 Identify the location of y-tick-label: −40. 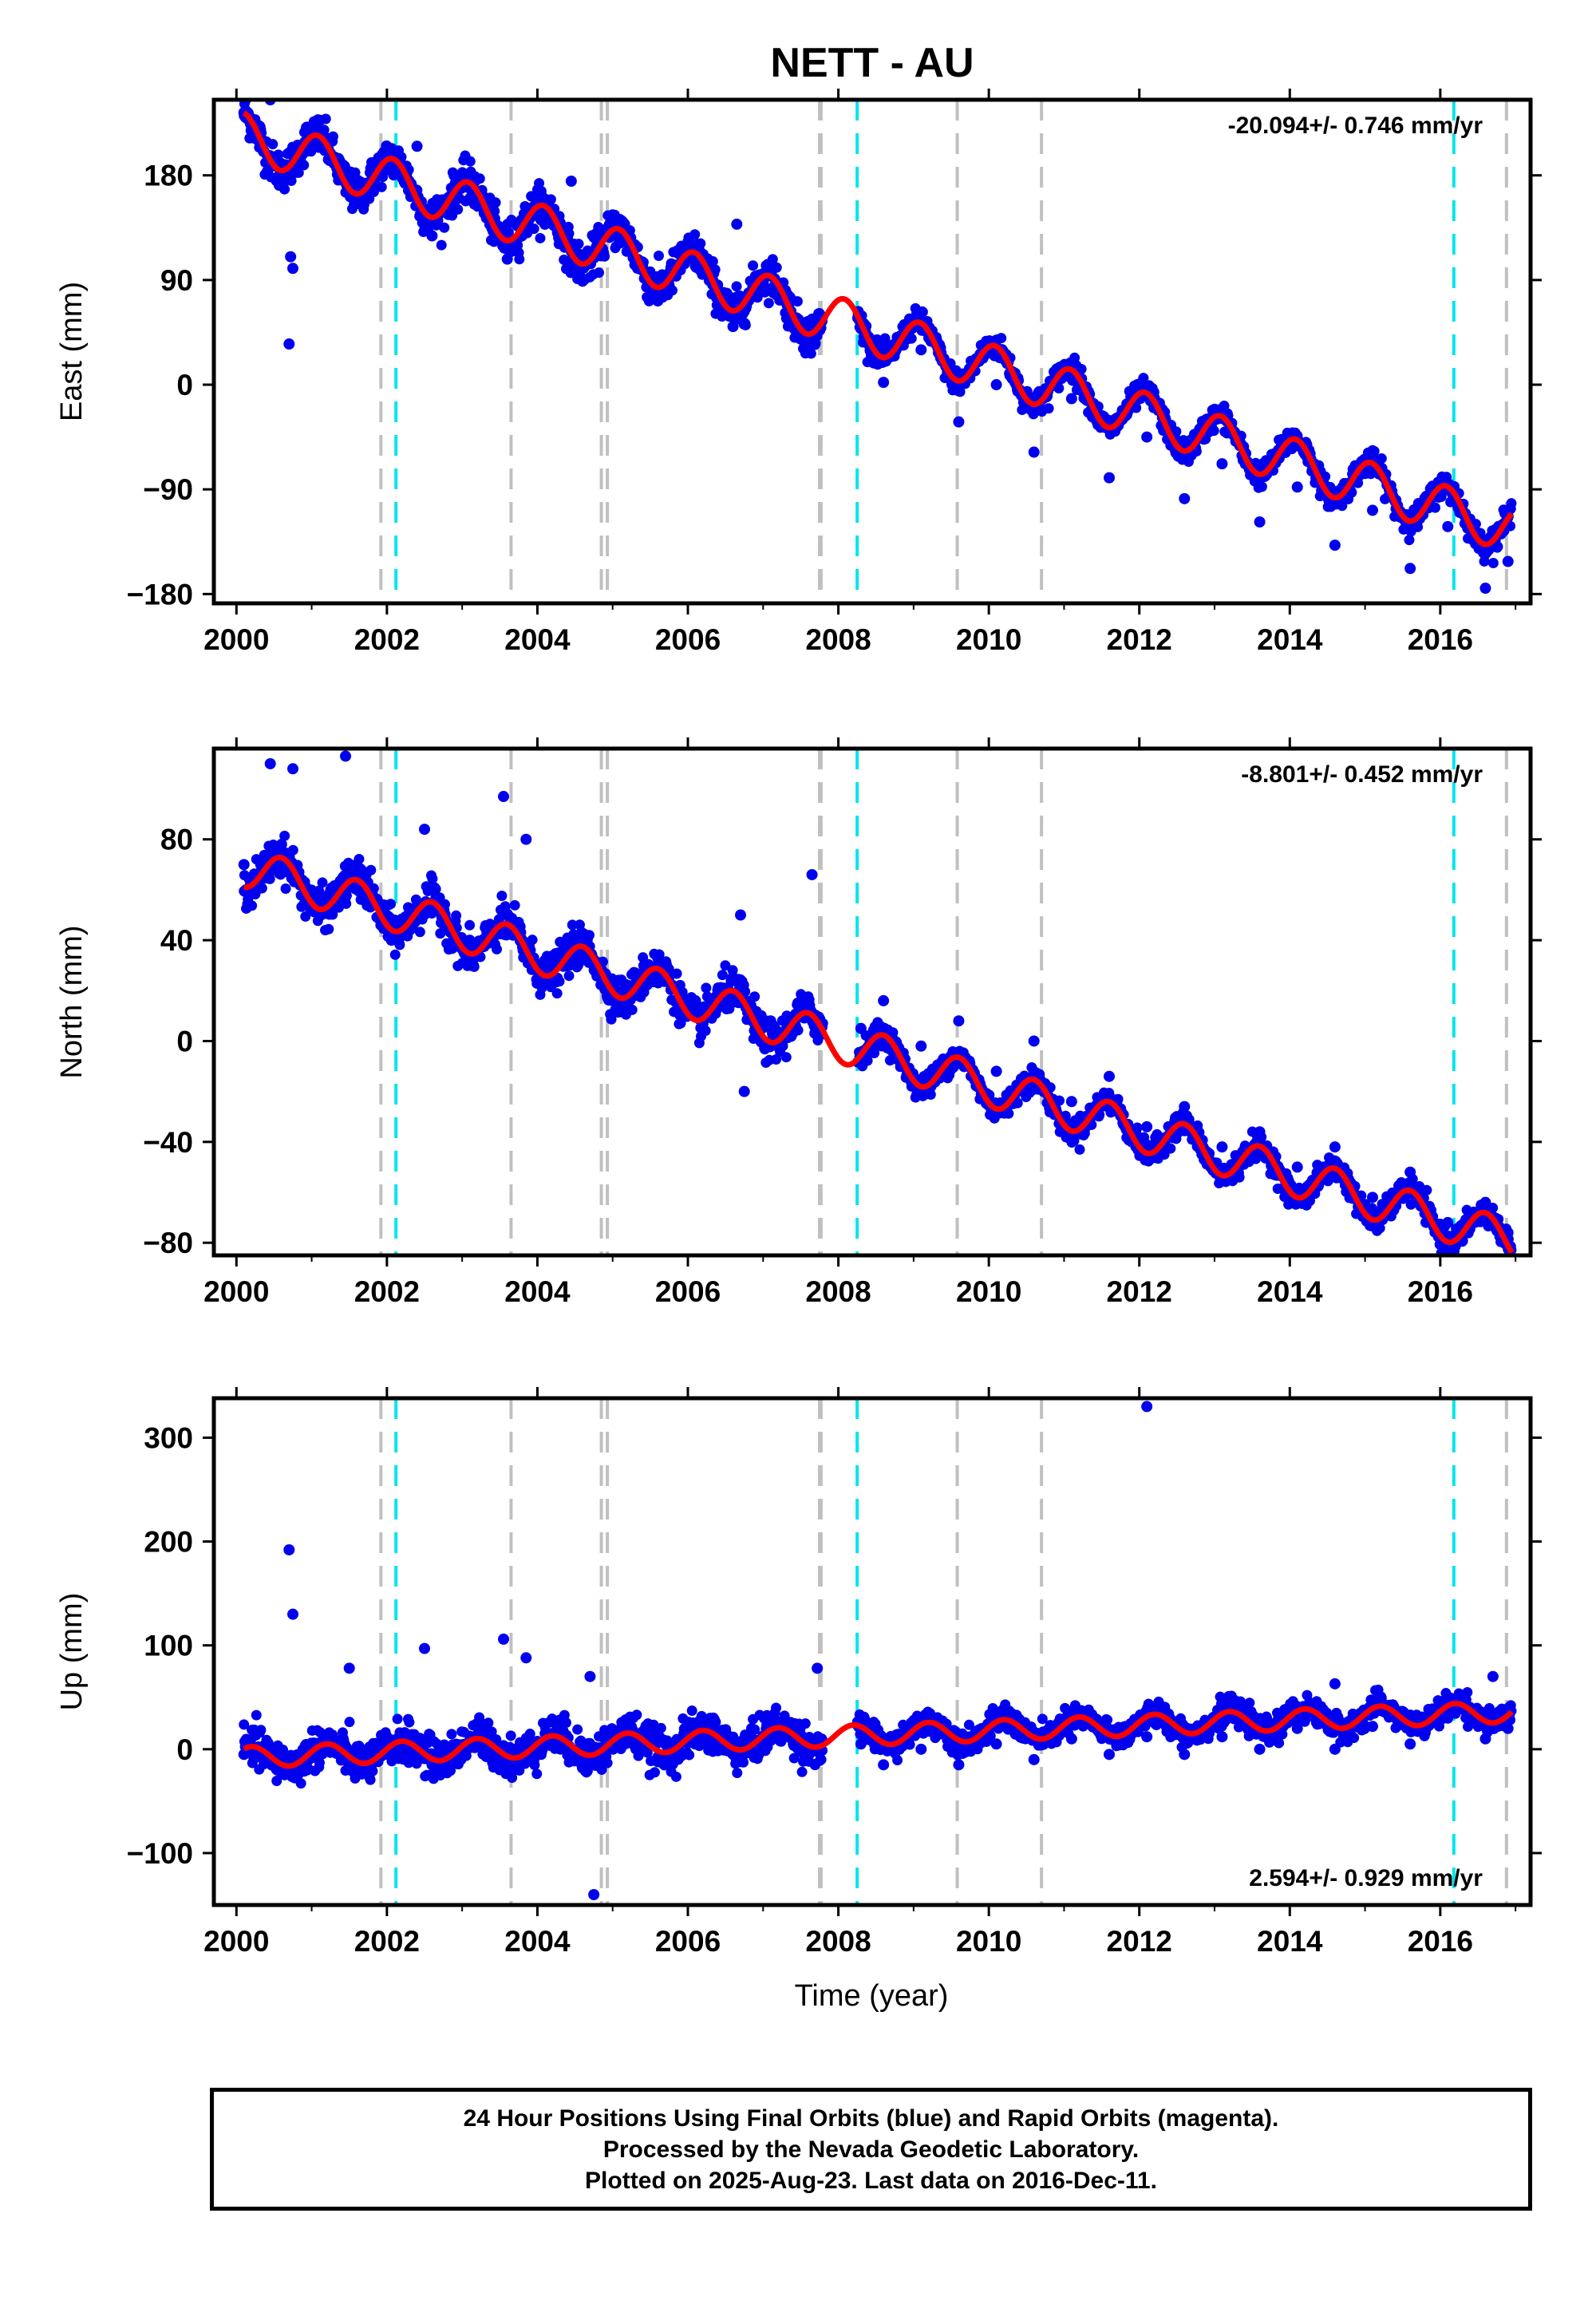
(168, 1142).